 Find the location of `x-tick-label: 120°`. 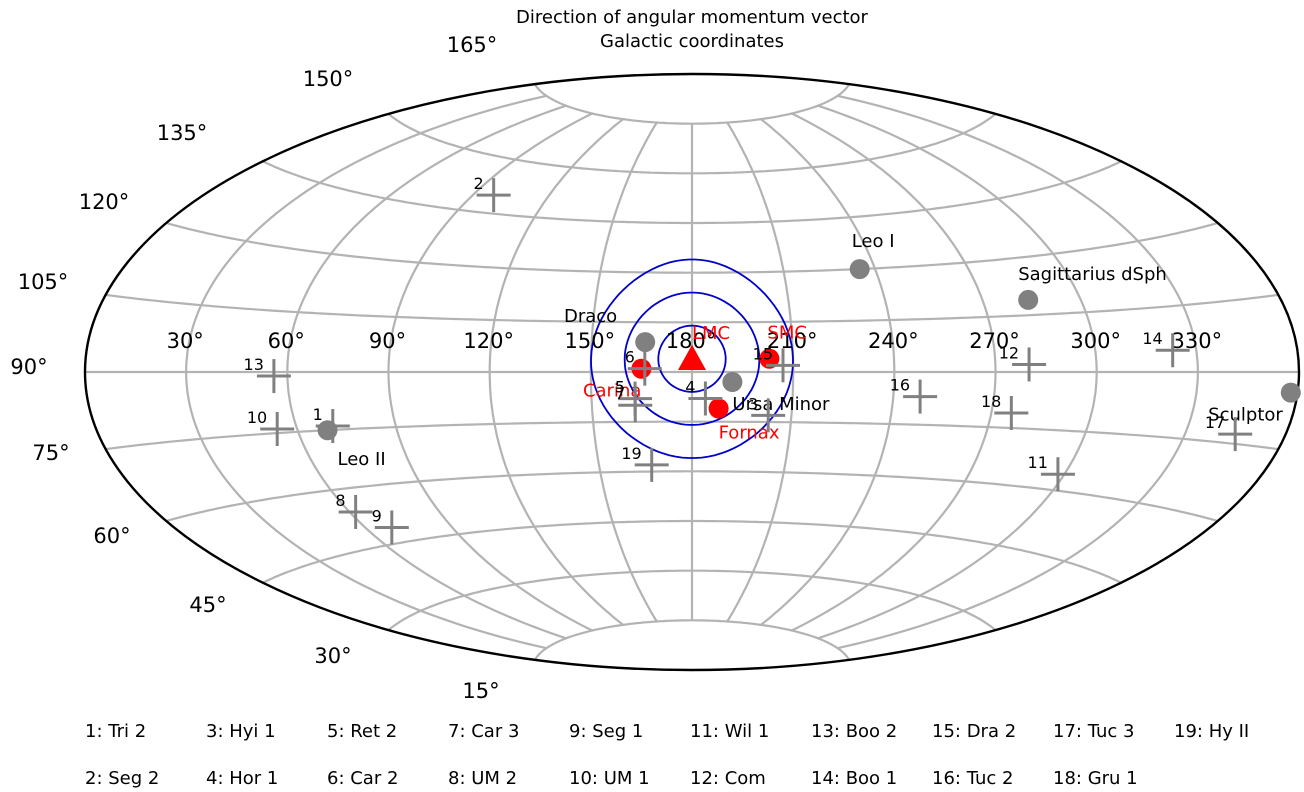

x-tick-label: 120° is located at coordinates (488, 341).